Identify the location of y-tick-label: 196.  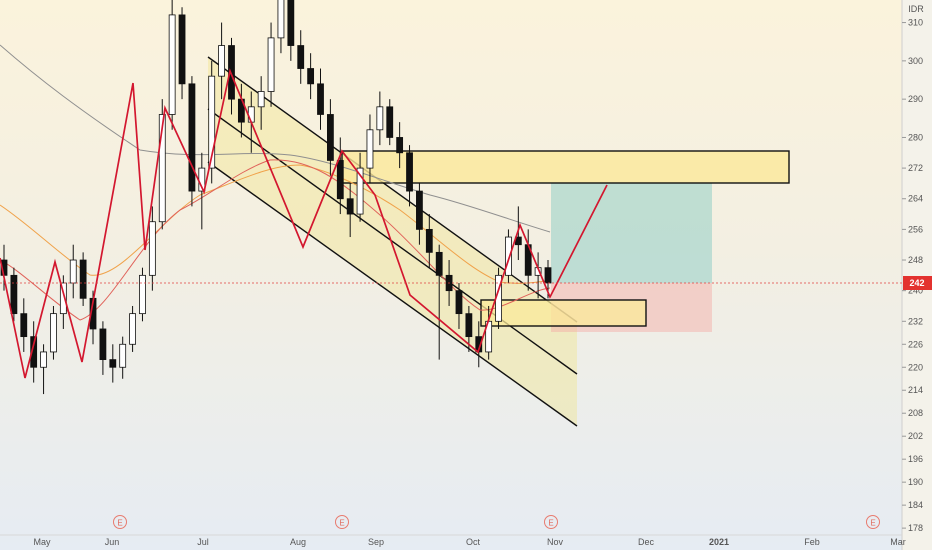
(915, 459).